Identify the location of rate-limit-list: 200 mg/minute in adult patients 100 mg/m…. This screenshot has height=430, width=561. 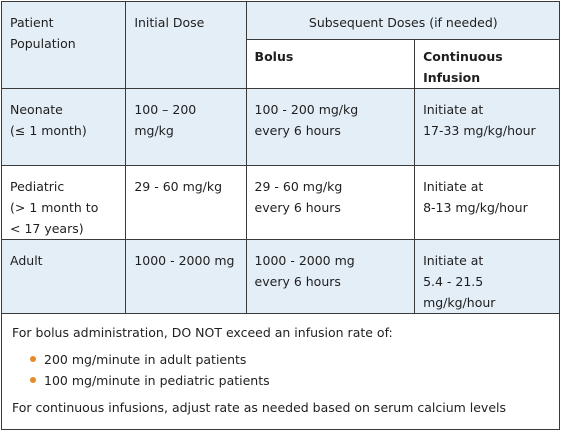
(280, 370).